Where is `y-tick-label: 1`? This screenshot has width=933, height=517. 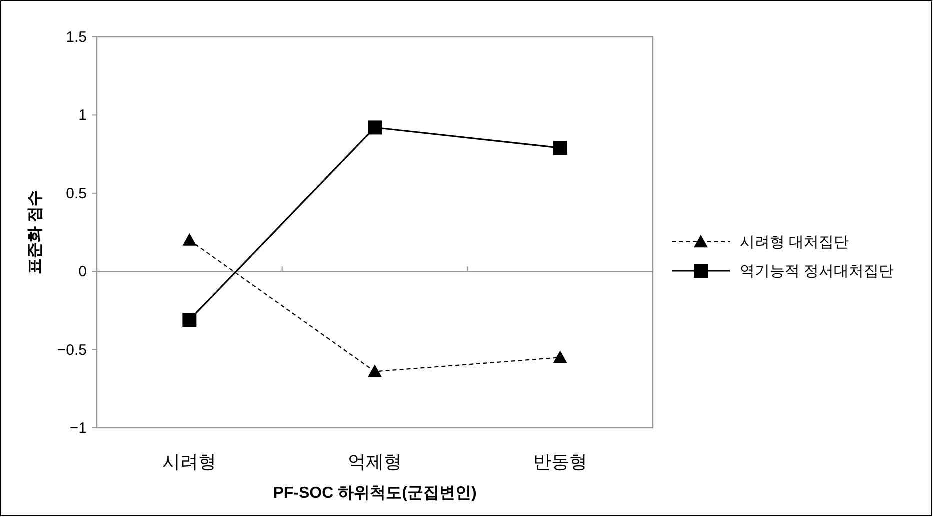
y-tick-label: 1 is located at coordinates (82, 115).